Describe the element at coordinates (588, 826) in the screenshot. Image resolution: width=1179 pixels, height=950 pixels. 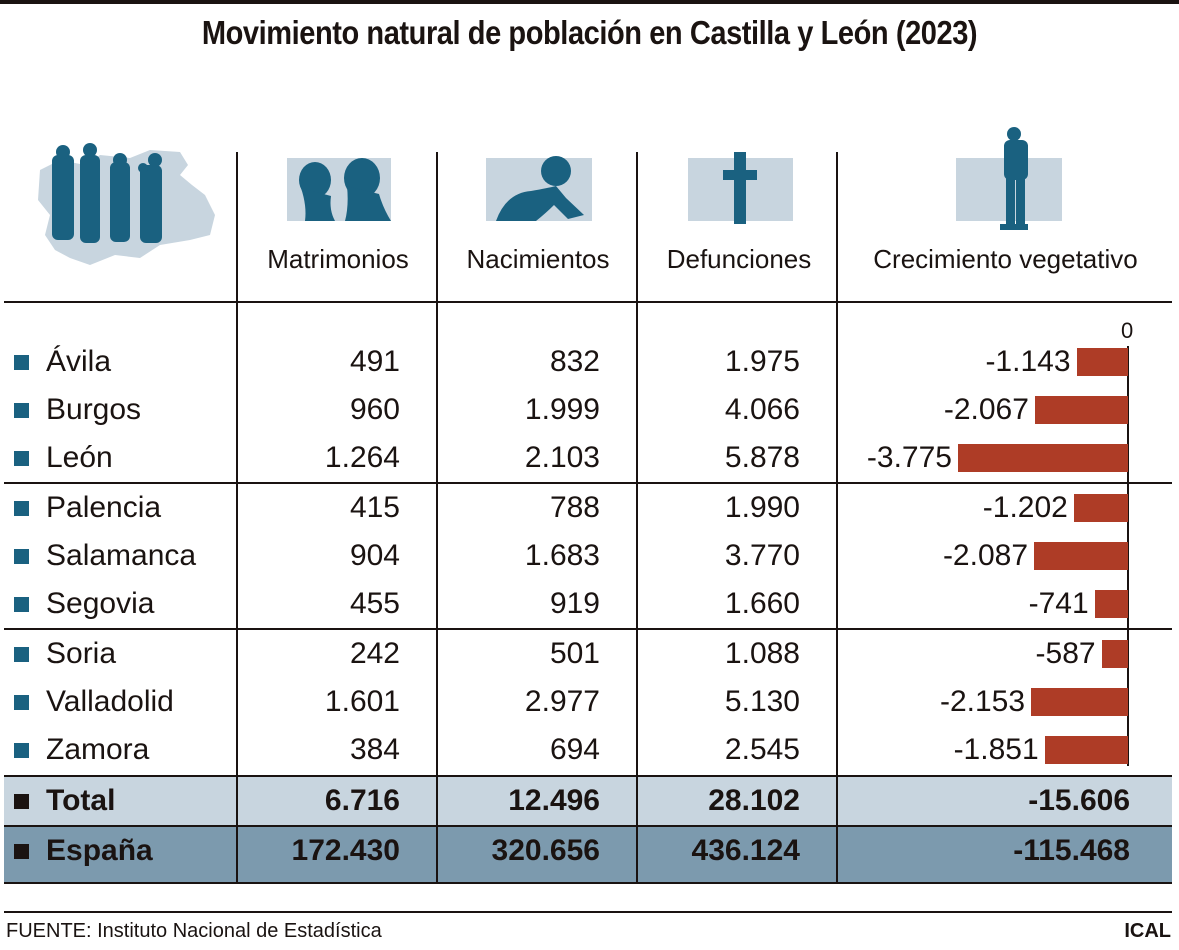
I see `spain-divider` at that location.